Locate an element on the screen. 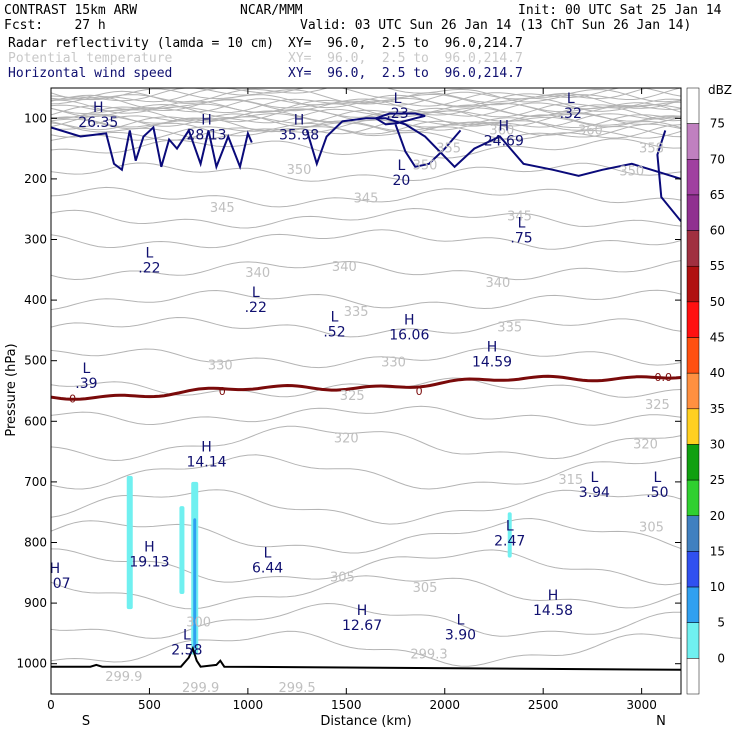 The image size is (740, 740). init-time: Init: 00 UTC Sat 25 Jan 14 is located at coordinates (620, 10).